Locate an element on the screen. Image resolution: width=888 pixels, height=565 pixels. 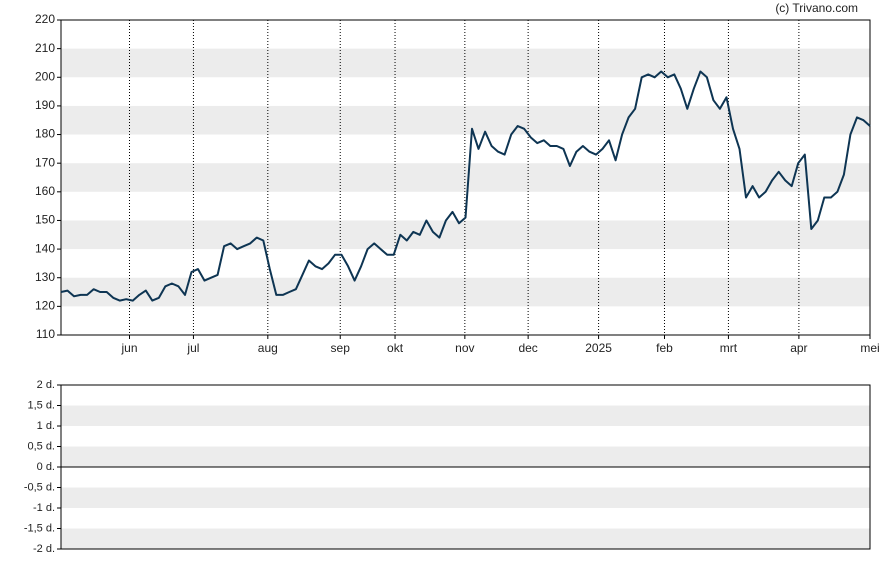
y-tick-label: 130 is located at coordinates (45, 277).